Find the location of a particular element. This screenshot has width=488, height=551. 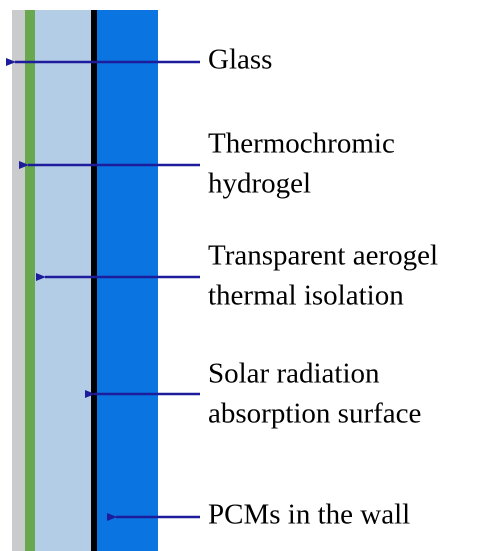

label: Thermochromic is located at coordinates (301, 144).